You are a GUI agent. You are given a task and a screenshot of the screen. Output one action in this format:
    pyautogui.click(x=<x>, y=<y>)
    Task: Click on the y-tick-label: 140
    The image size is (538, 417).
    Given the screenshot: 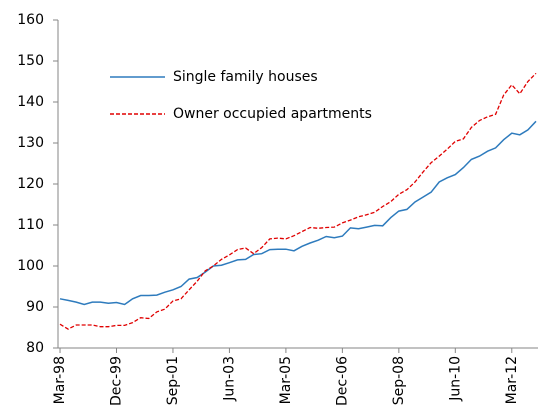 What is the action you would take?
    pyautogui.click(x=30, y=102)
    